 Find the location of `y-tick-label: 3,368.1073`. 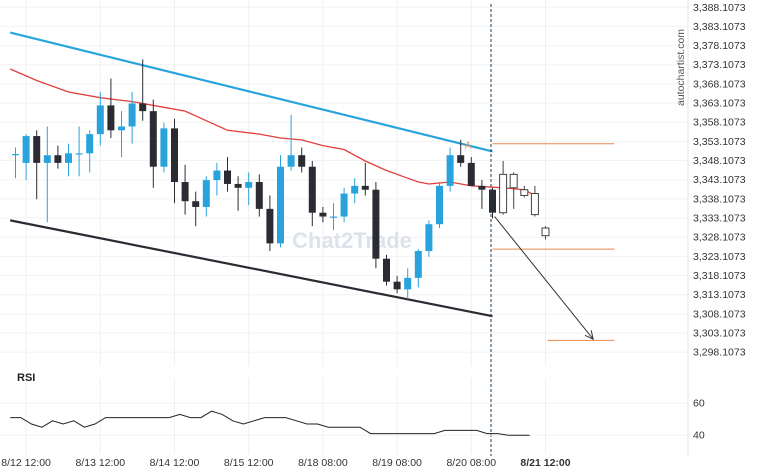

y-tick-label: 3,368.1073 is located at coordinates (719, 84).